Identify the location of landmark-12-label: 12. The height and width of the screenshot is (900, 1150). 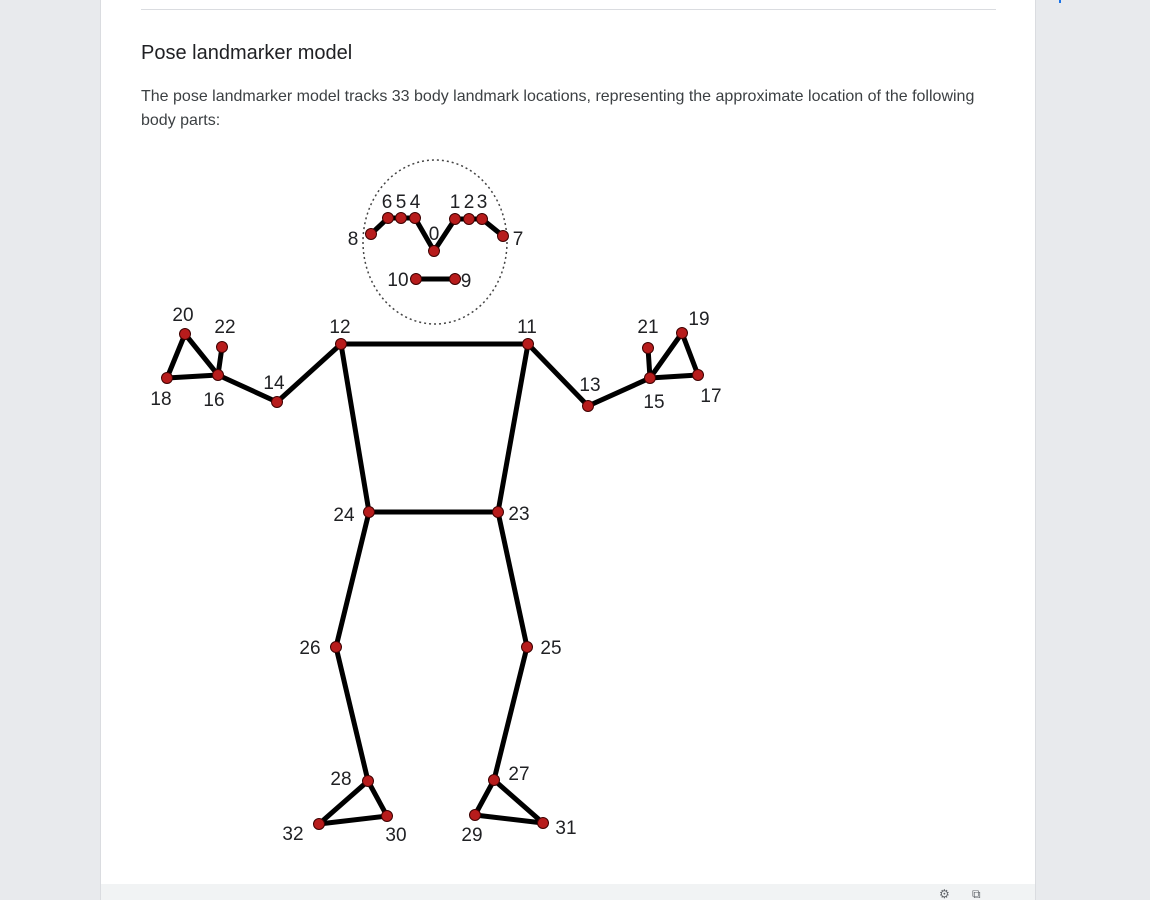
(339, 327).